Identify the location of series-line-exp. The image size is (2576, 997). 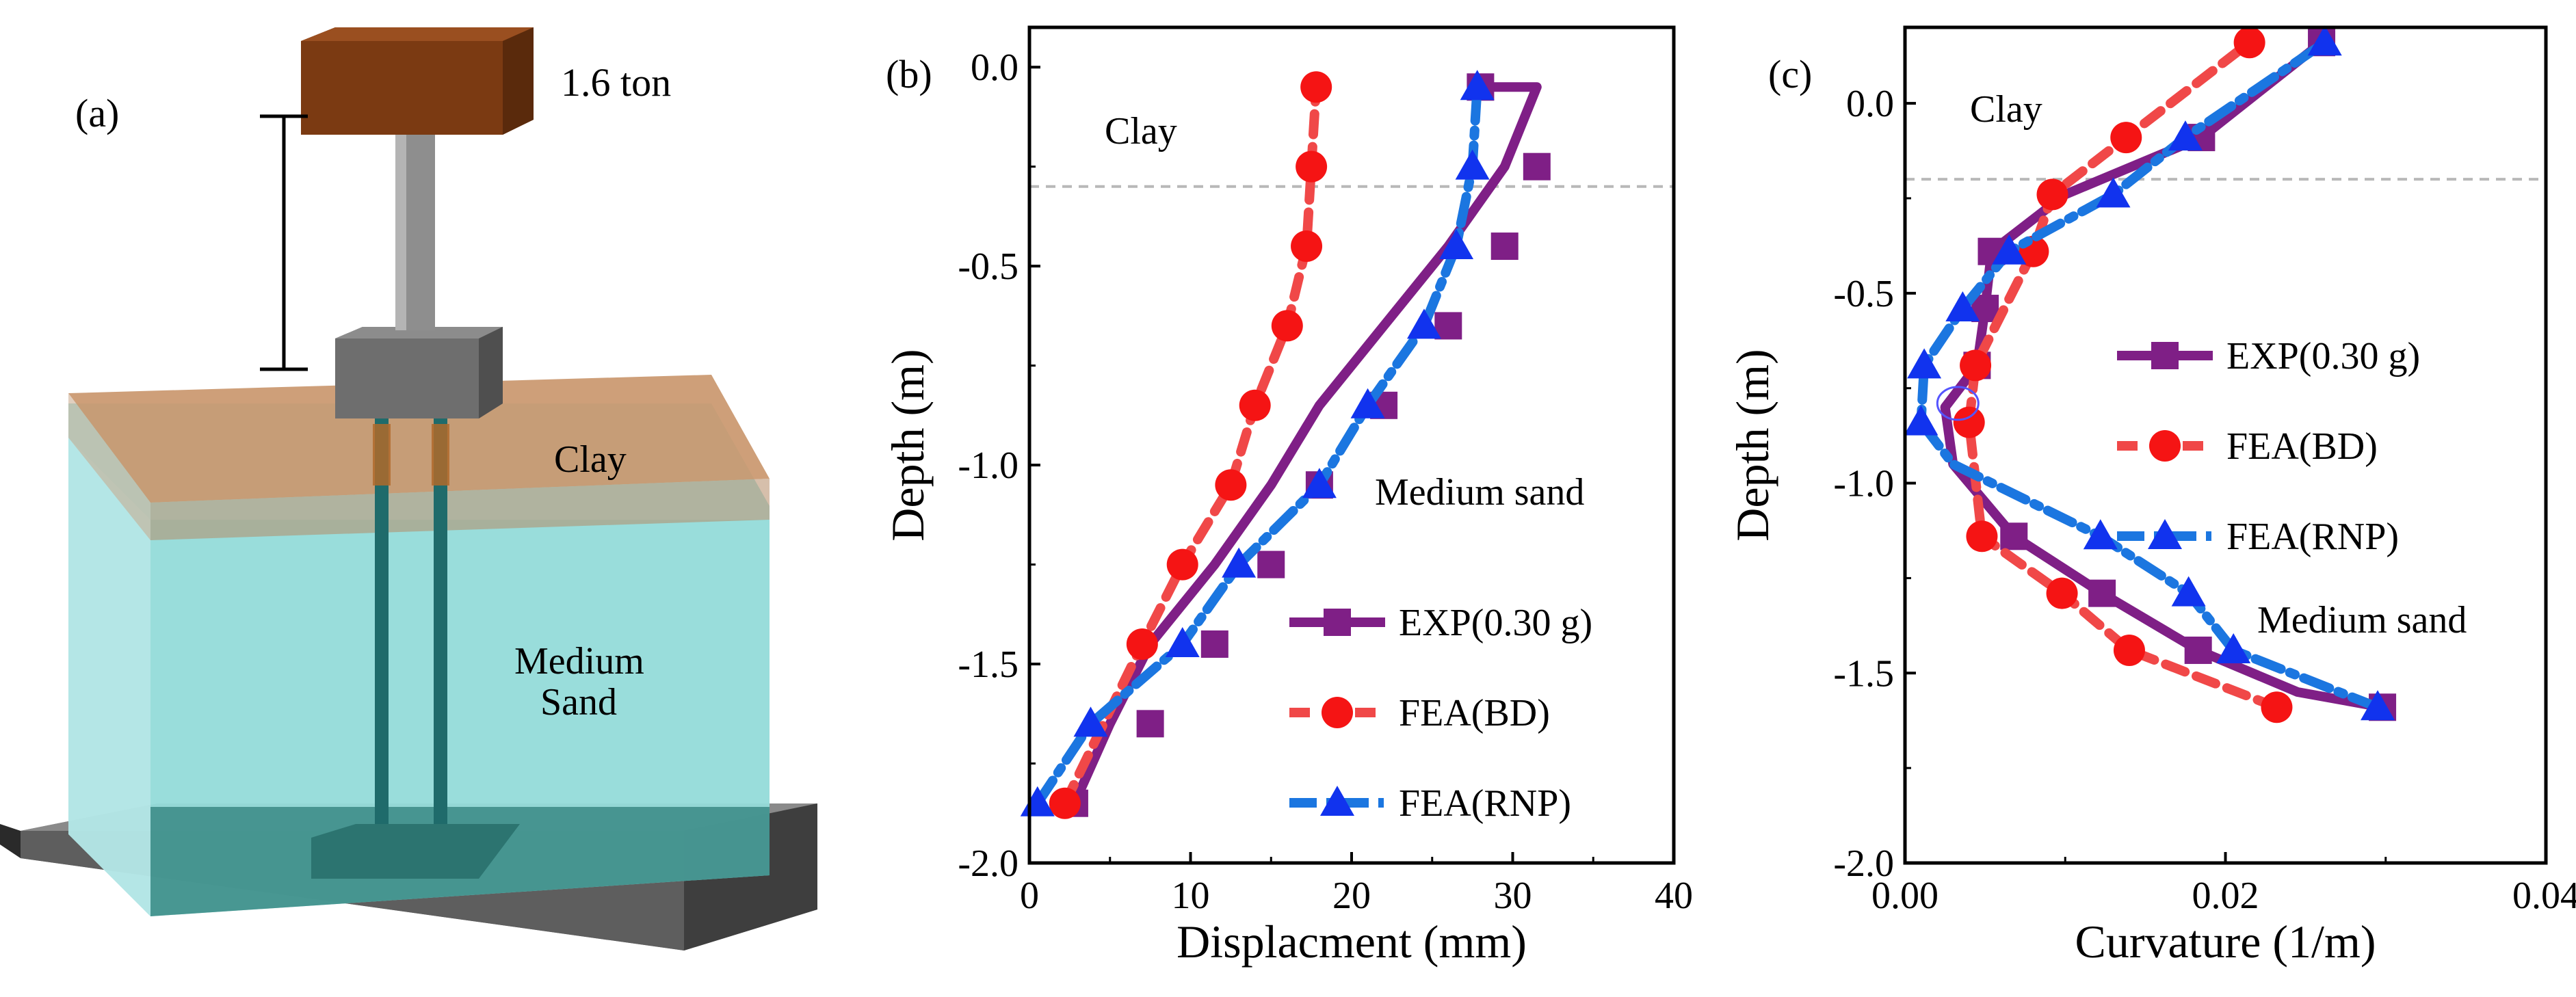
(1305, 445).